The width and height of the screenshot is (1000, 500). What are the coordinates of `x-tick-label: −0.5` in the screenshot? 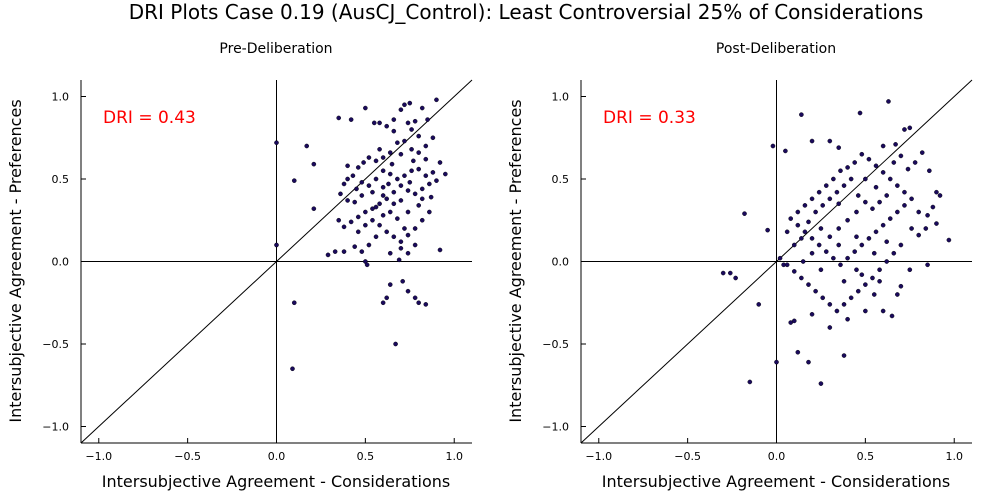 It's located at (687, 456).